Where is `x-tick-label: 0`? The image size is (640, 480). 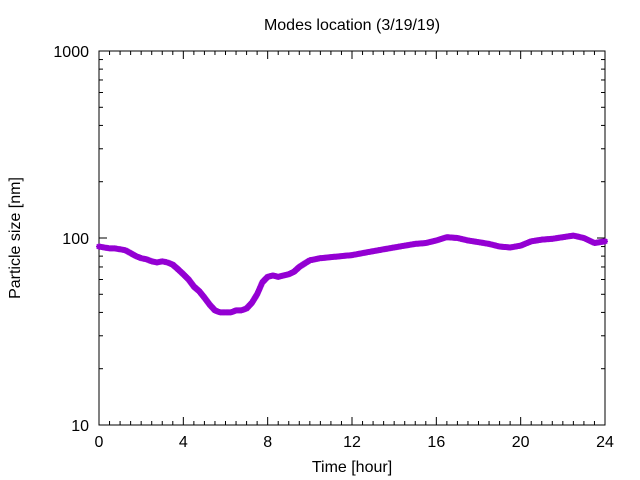 x-tick-label: 0 is located at coordinates (99, 442).